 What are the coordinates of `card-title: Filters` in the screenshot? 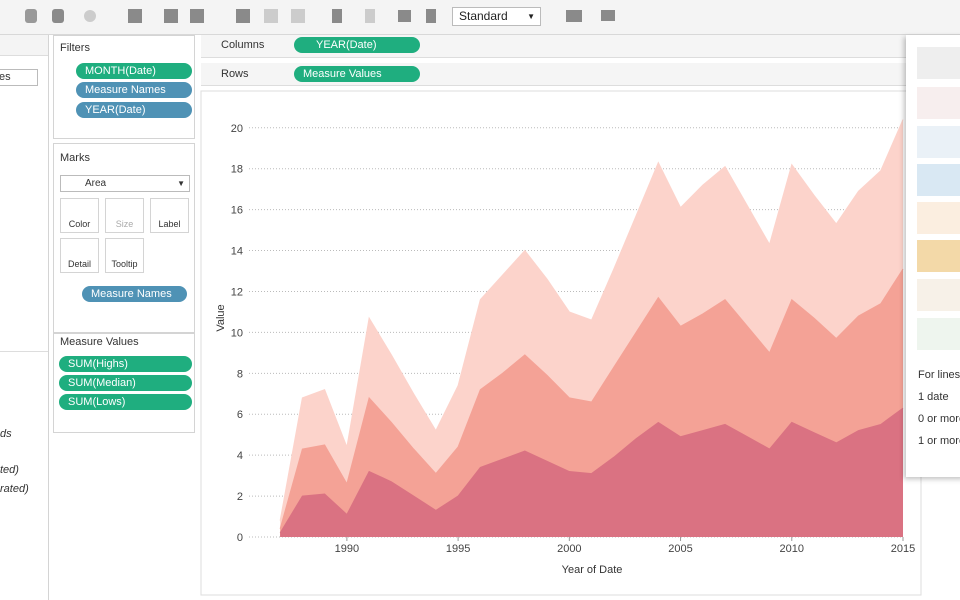 It's located at (75, 48).